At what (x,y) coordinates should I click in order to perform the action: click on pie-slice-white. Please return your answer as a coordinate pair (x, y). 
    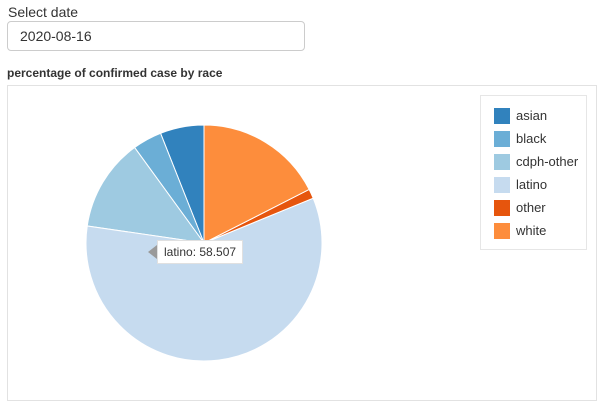
    Looking at the image, I should click on (256, 184).